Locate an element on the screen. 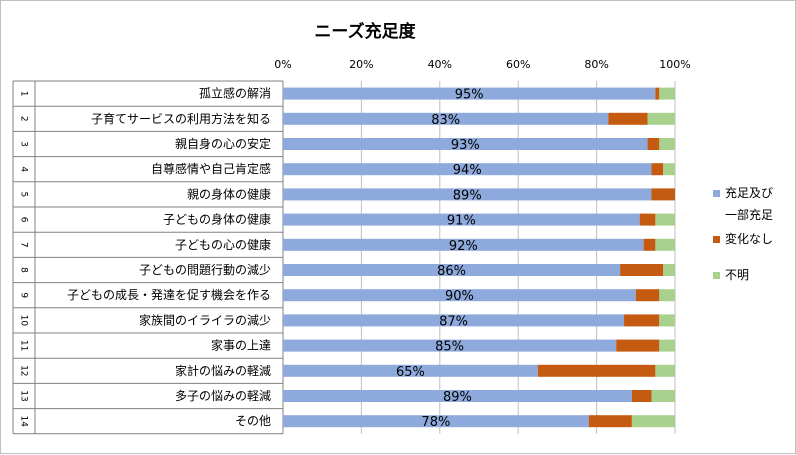 This screenshot has width=796, height=455. category-label: 家計の悩みの軽減 is located at coordinates (223, 370).